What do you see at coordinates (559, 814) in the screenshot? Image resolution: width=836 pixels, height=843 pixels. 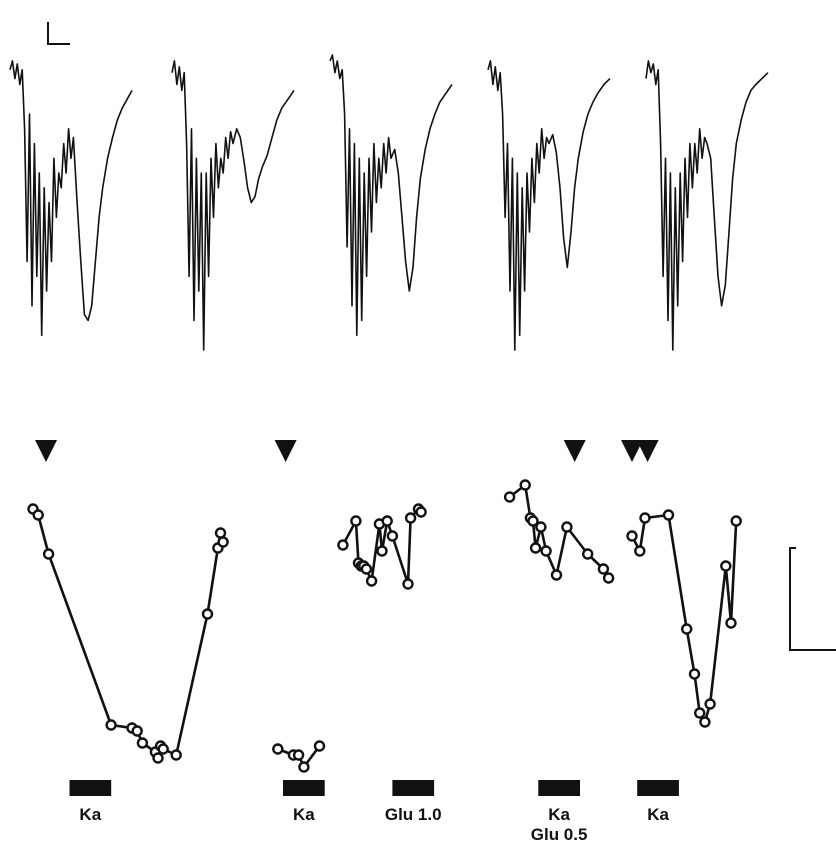 I see `stimulus-label-4: Ka` at bounding box center [559, 814].